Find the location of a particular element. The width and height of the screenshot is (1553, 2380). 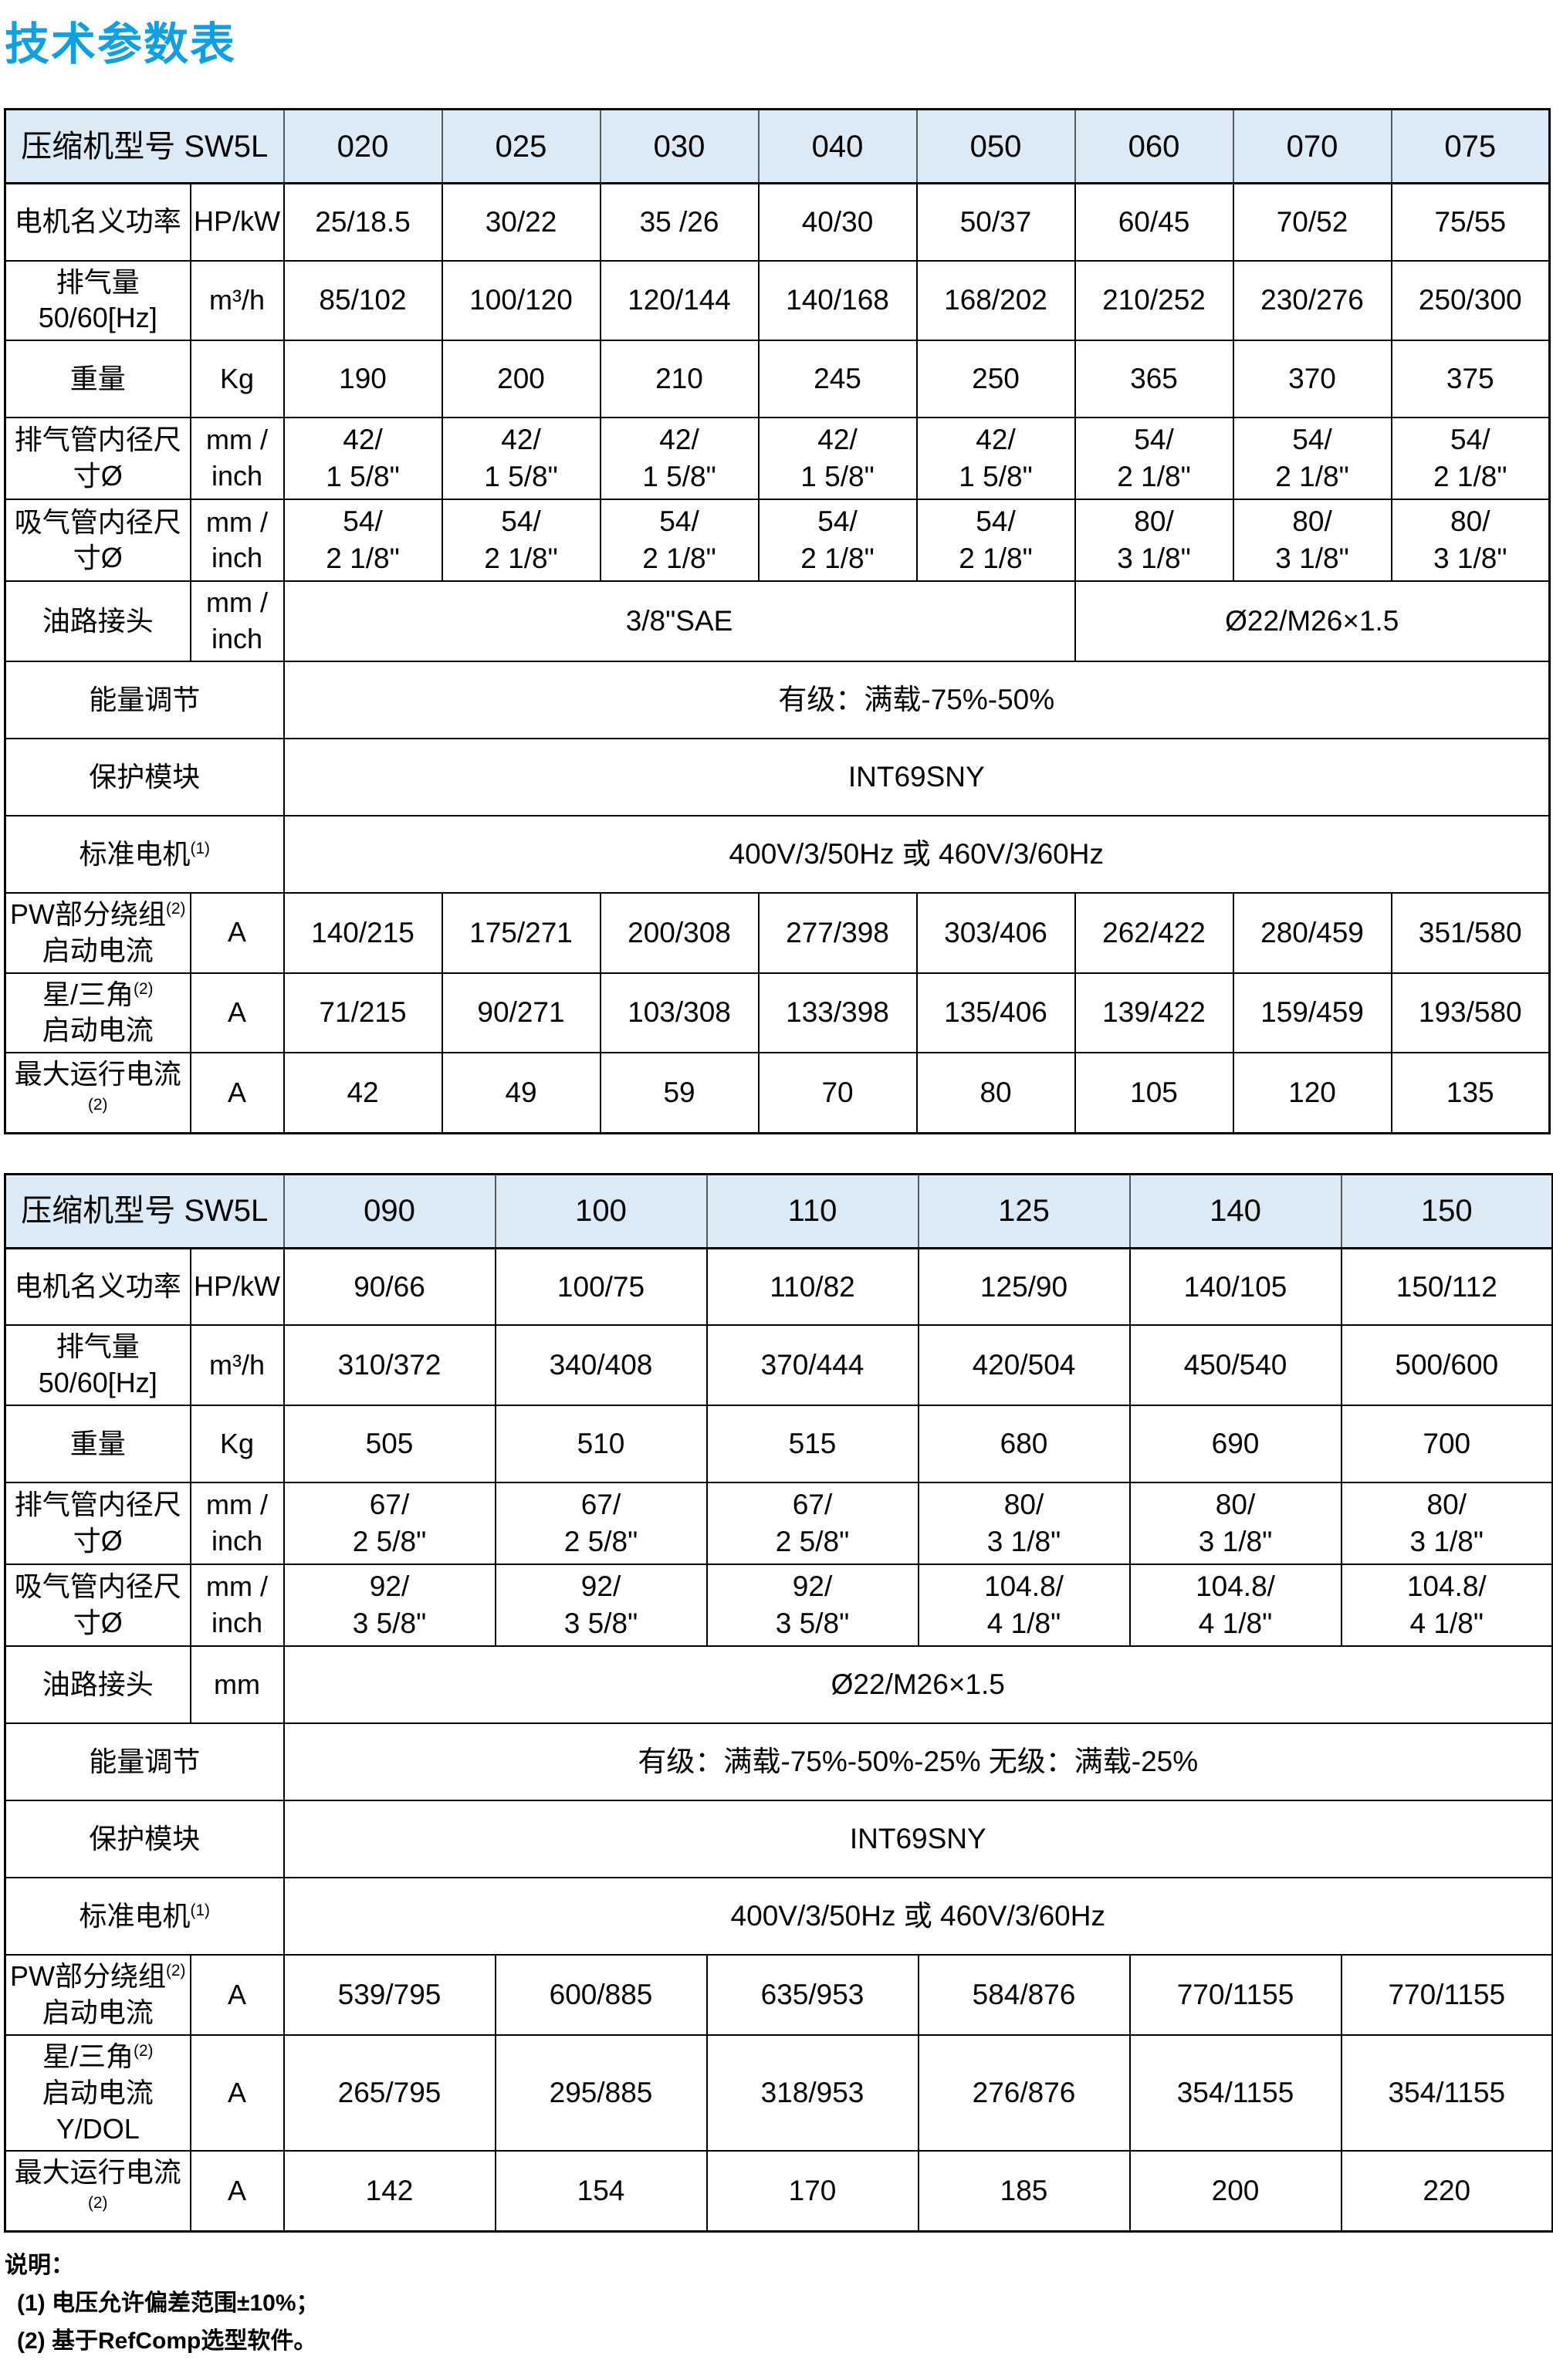

row-label: 吸气管内径尺寸Ø is located at coordinates (97, 1606).